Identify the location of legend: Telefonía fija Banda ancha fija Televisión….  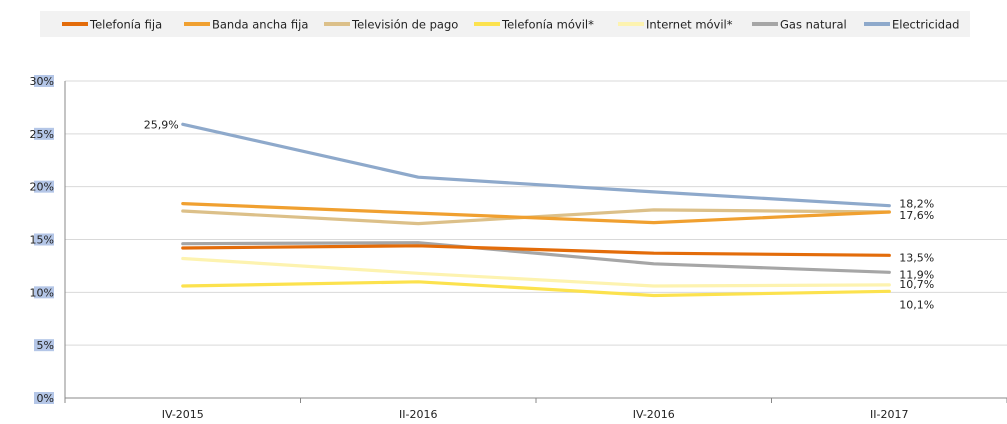
(505, 24).